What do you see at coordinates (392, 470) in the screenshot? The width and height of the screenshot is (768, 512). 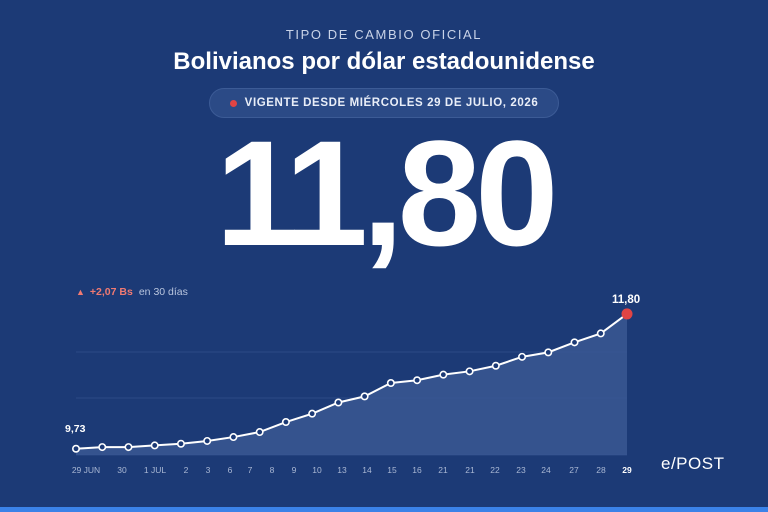 I see `x-tick-label: 15` at bounding box center [392, 470].